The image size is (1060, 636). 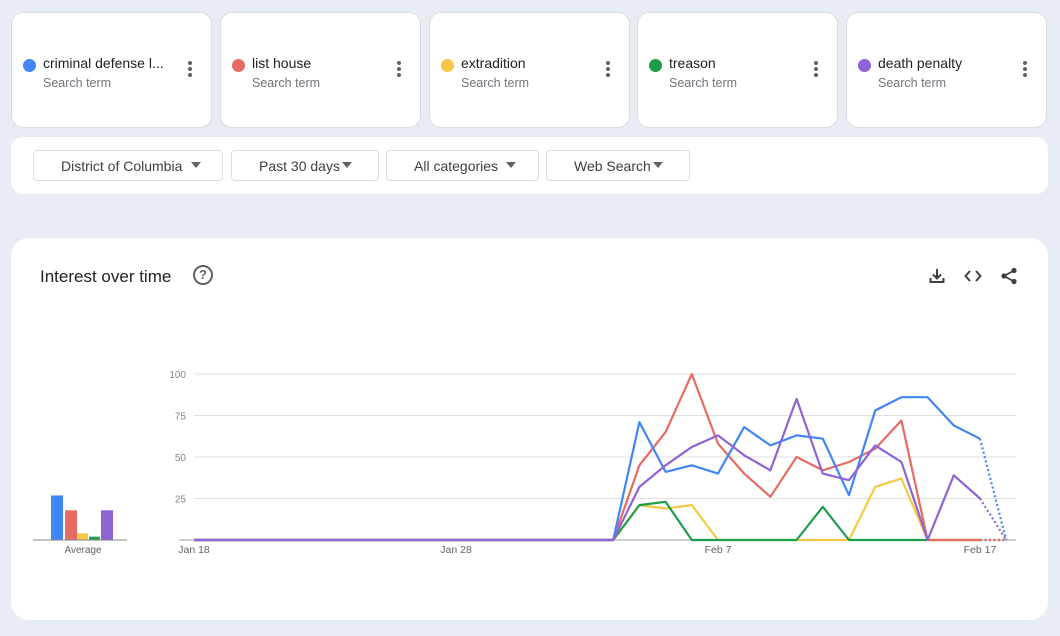 What do you see at coordinates (177, 375) in the screenshot?
I see `y-tick-label: 100` at bounding box center [177, 375].